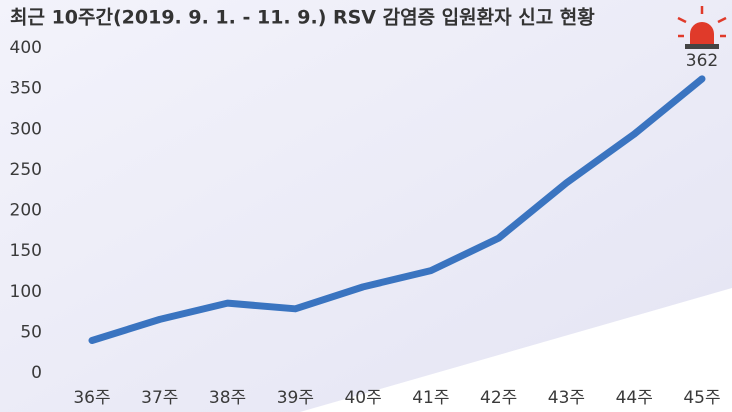 The image size is (732, 412). Describe the element at coordinates (566, 398) in the screenshot. I see `x-tick-label: 43주` at that location.